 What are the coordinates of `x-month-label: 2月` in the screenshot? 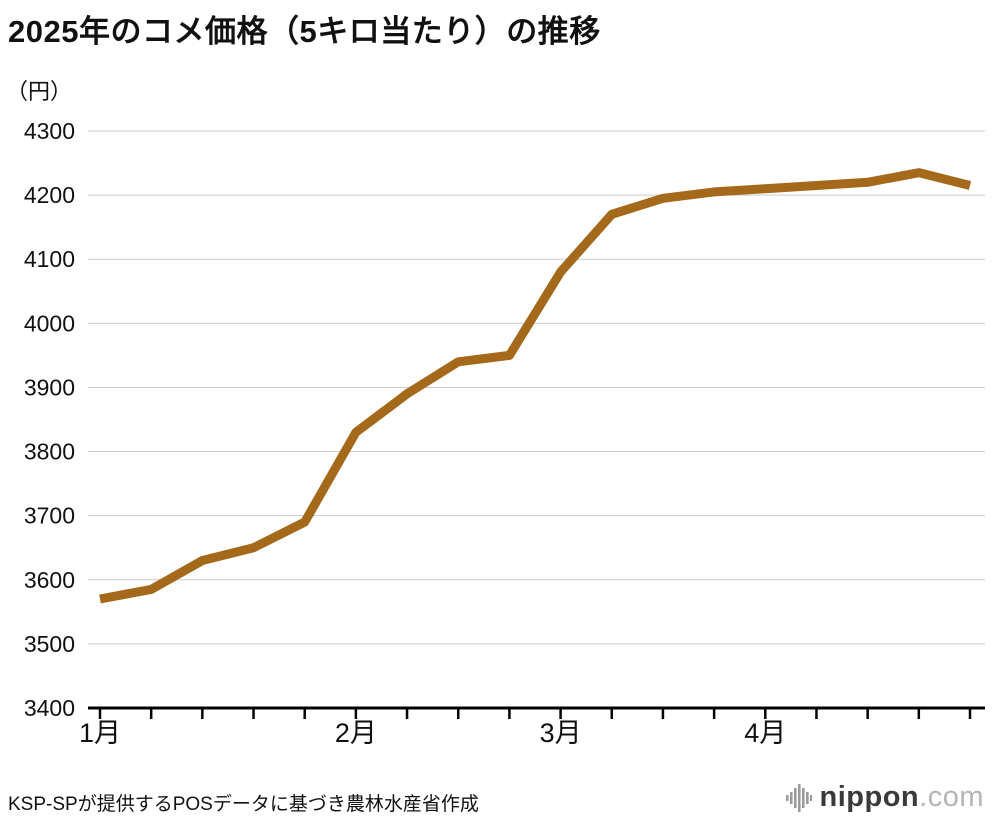 It's located at (356, 733).